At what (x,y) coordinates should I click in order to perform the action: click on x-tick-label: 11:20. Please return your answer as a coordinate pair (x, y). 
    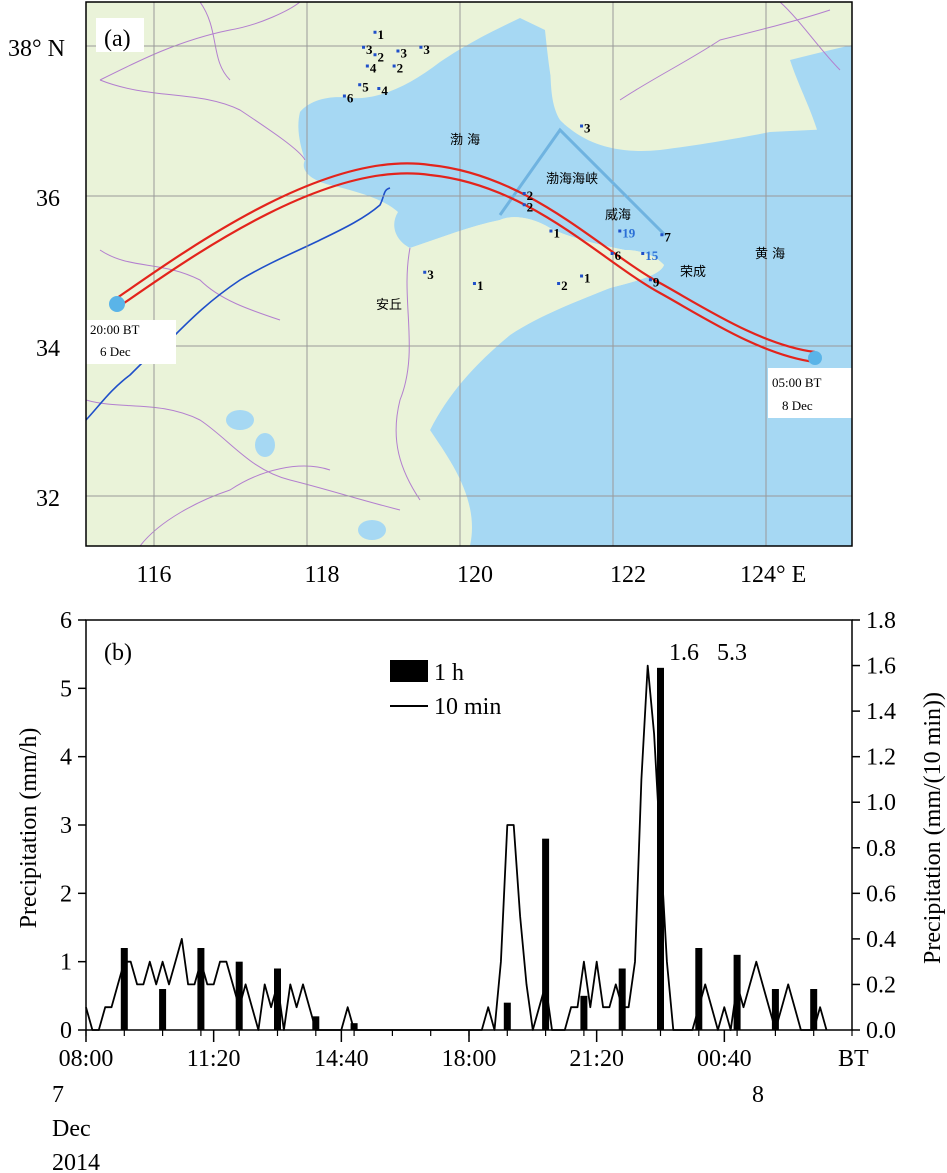
    Looking at the image, I should click on (214, 1059).